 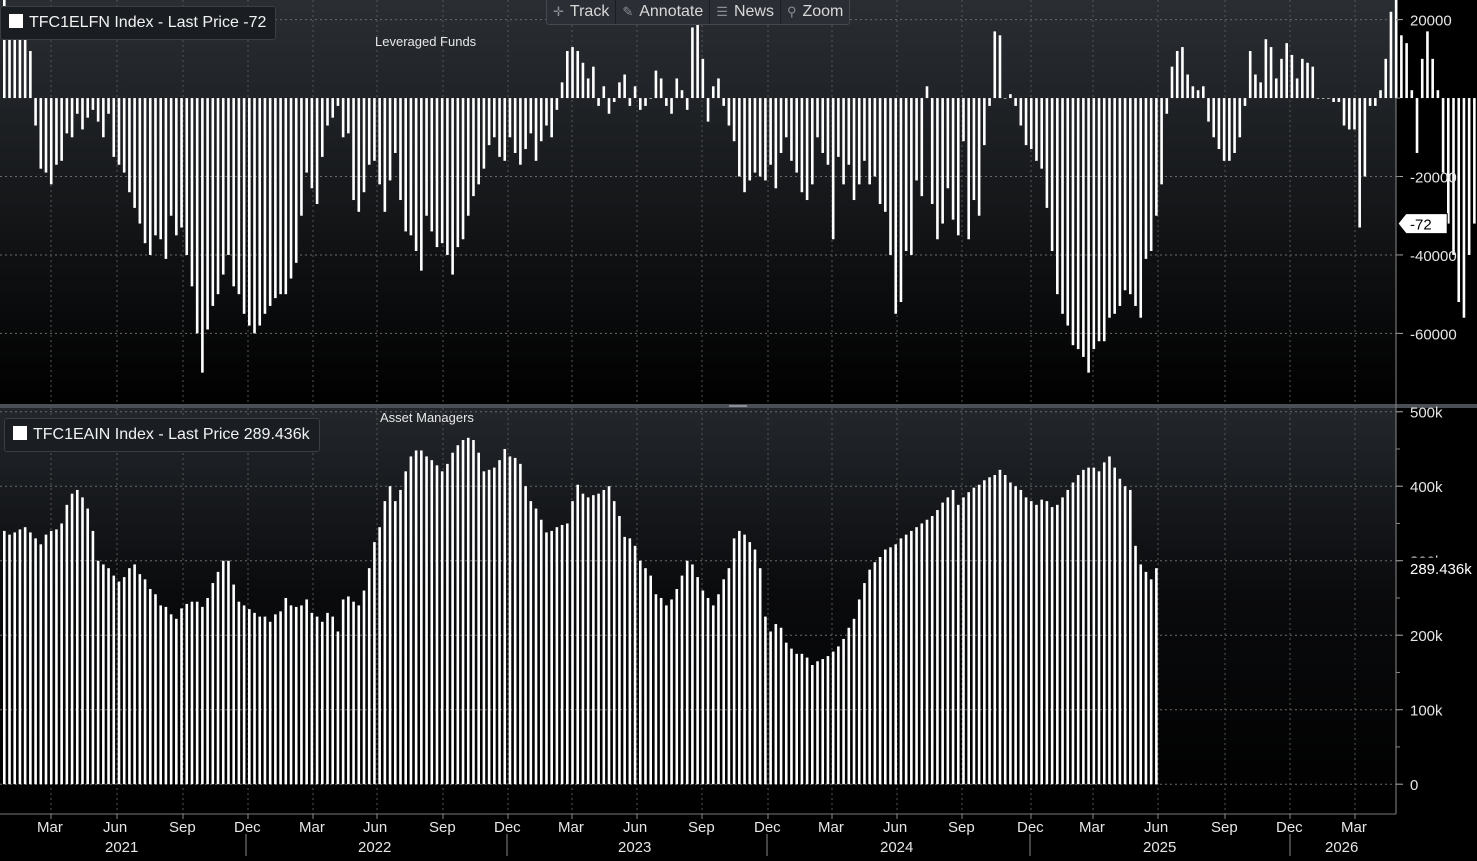 I want to click on bottom-legend: TFC1EAIN Index - Last Price 289.436k, so click(x=162, y=435).